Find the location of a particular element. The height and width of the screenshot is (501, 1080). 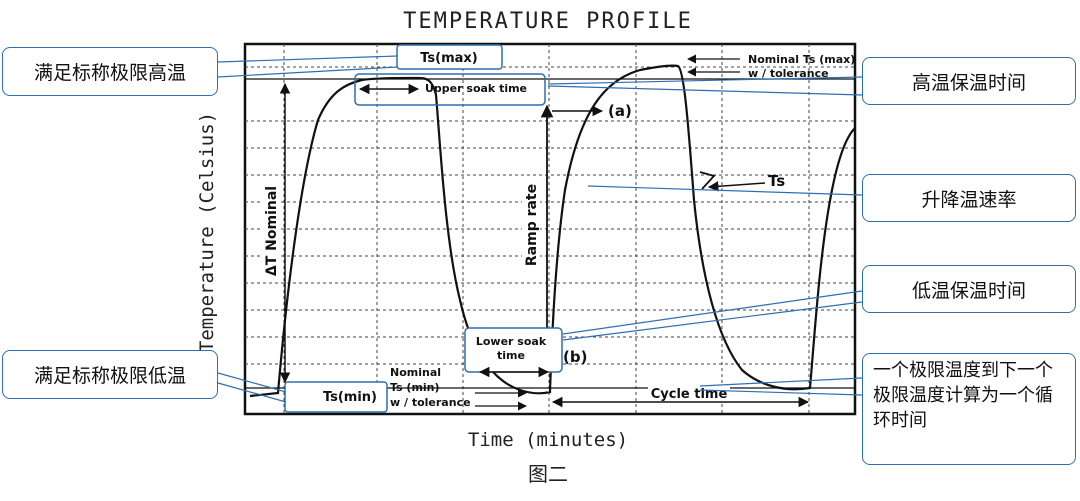

ts-max-box is located at coordinates (449, 57).